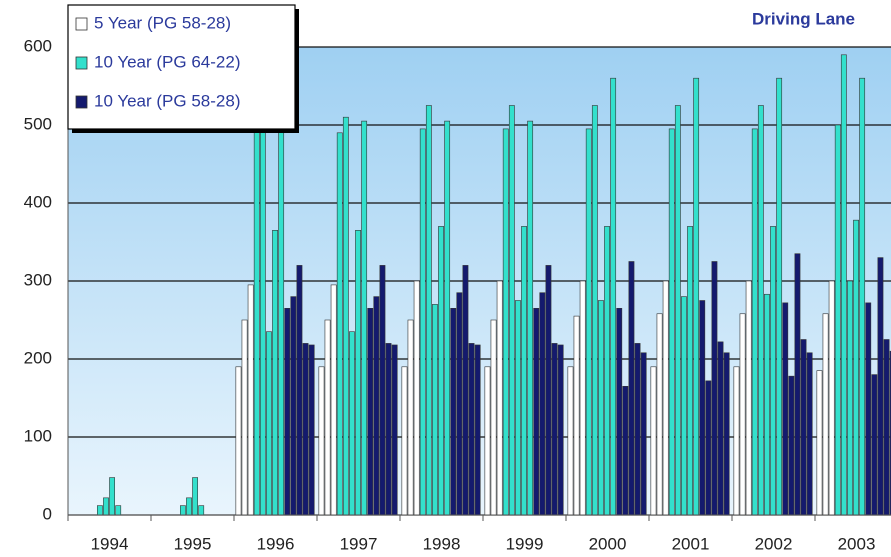 The image size is (891, 557). I want to click on x-tick-label: 2001, so click(691, 543).